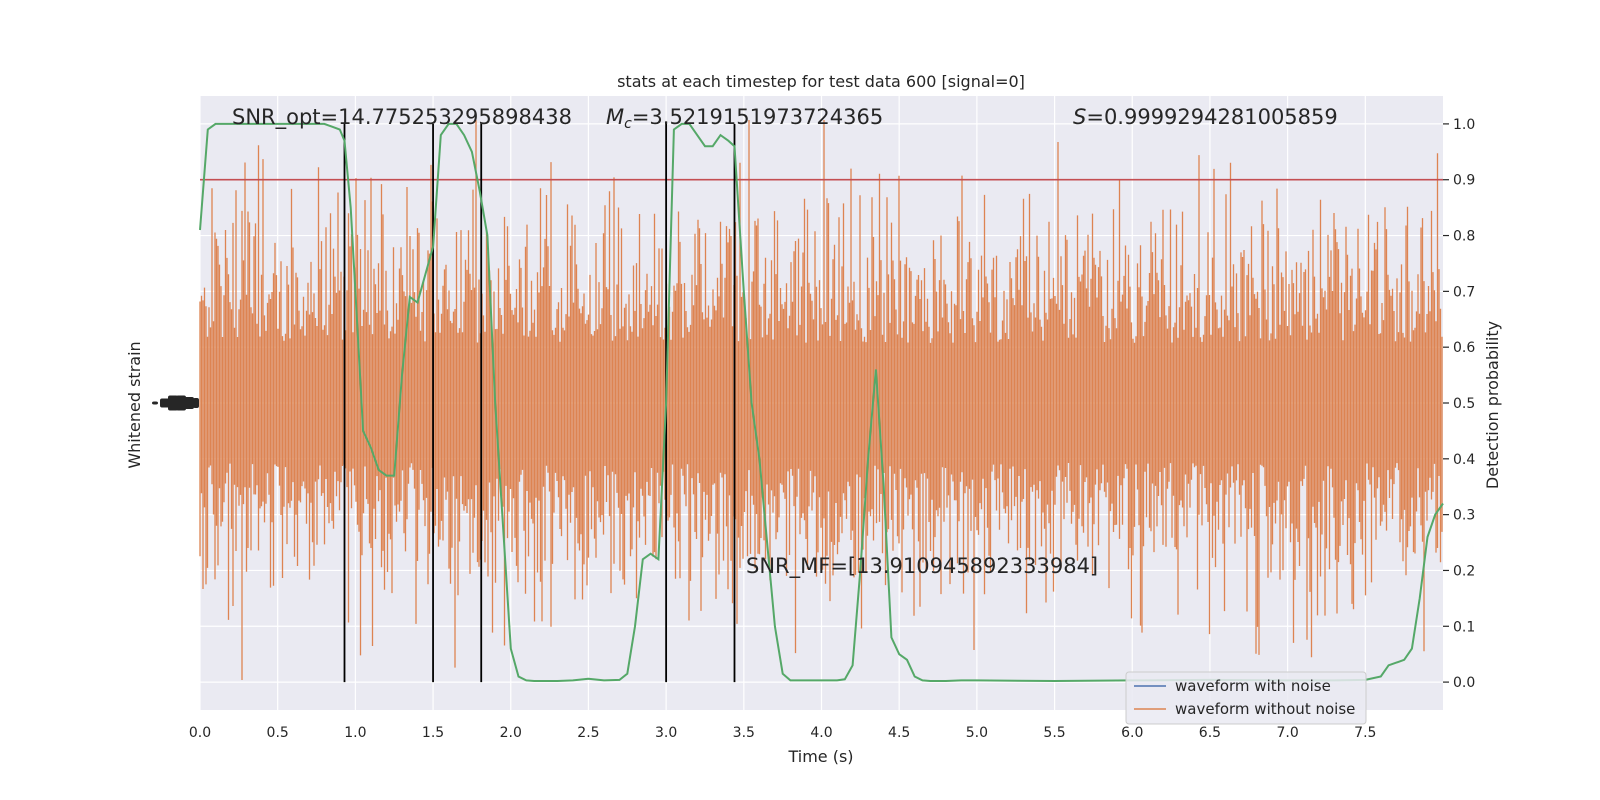 This screenshot has width=1600, height=800. I want to click on s-value: =0.9999294281005859, so click(1211, 117).